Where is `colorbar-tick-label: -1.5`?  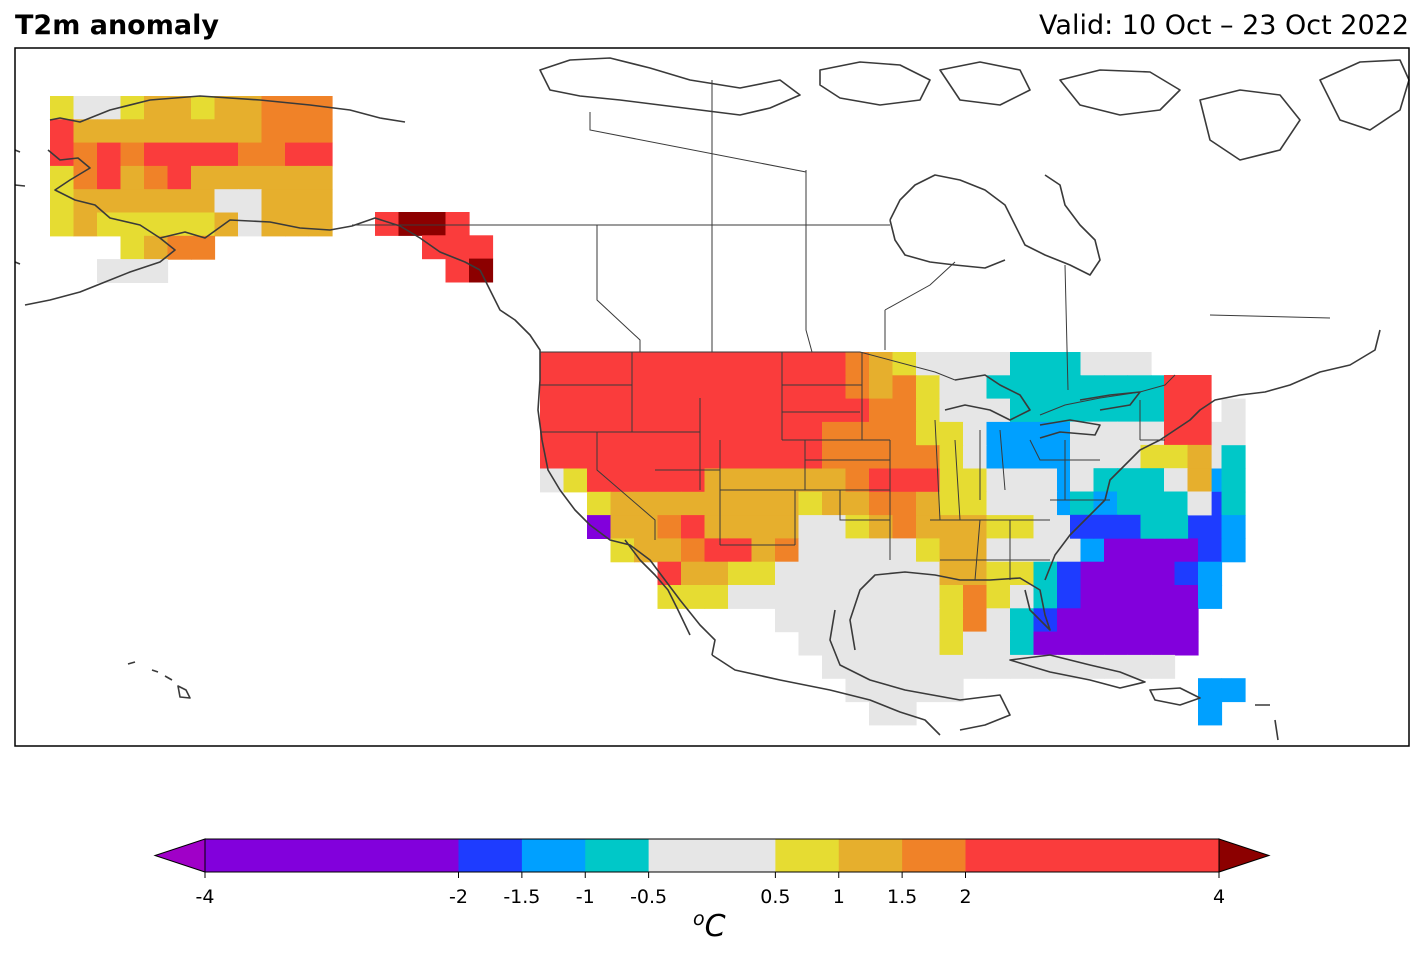
colorbar-tick-label: -1.5 is located at coordinates (521, 897).